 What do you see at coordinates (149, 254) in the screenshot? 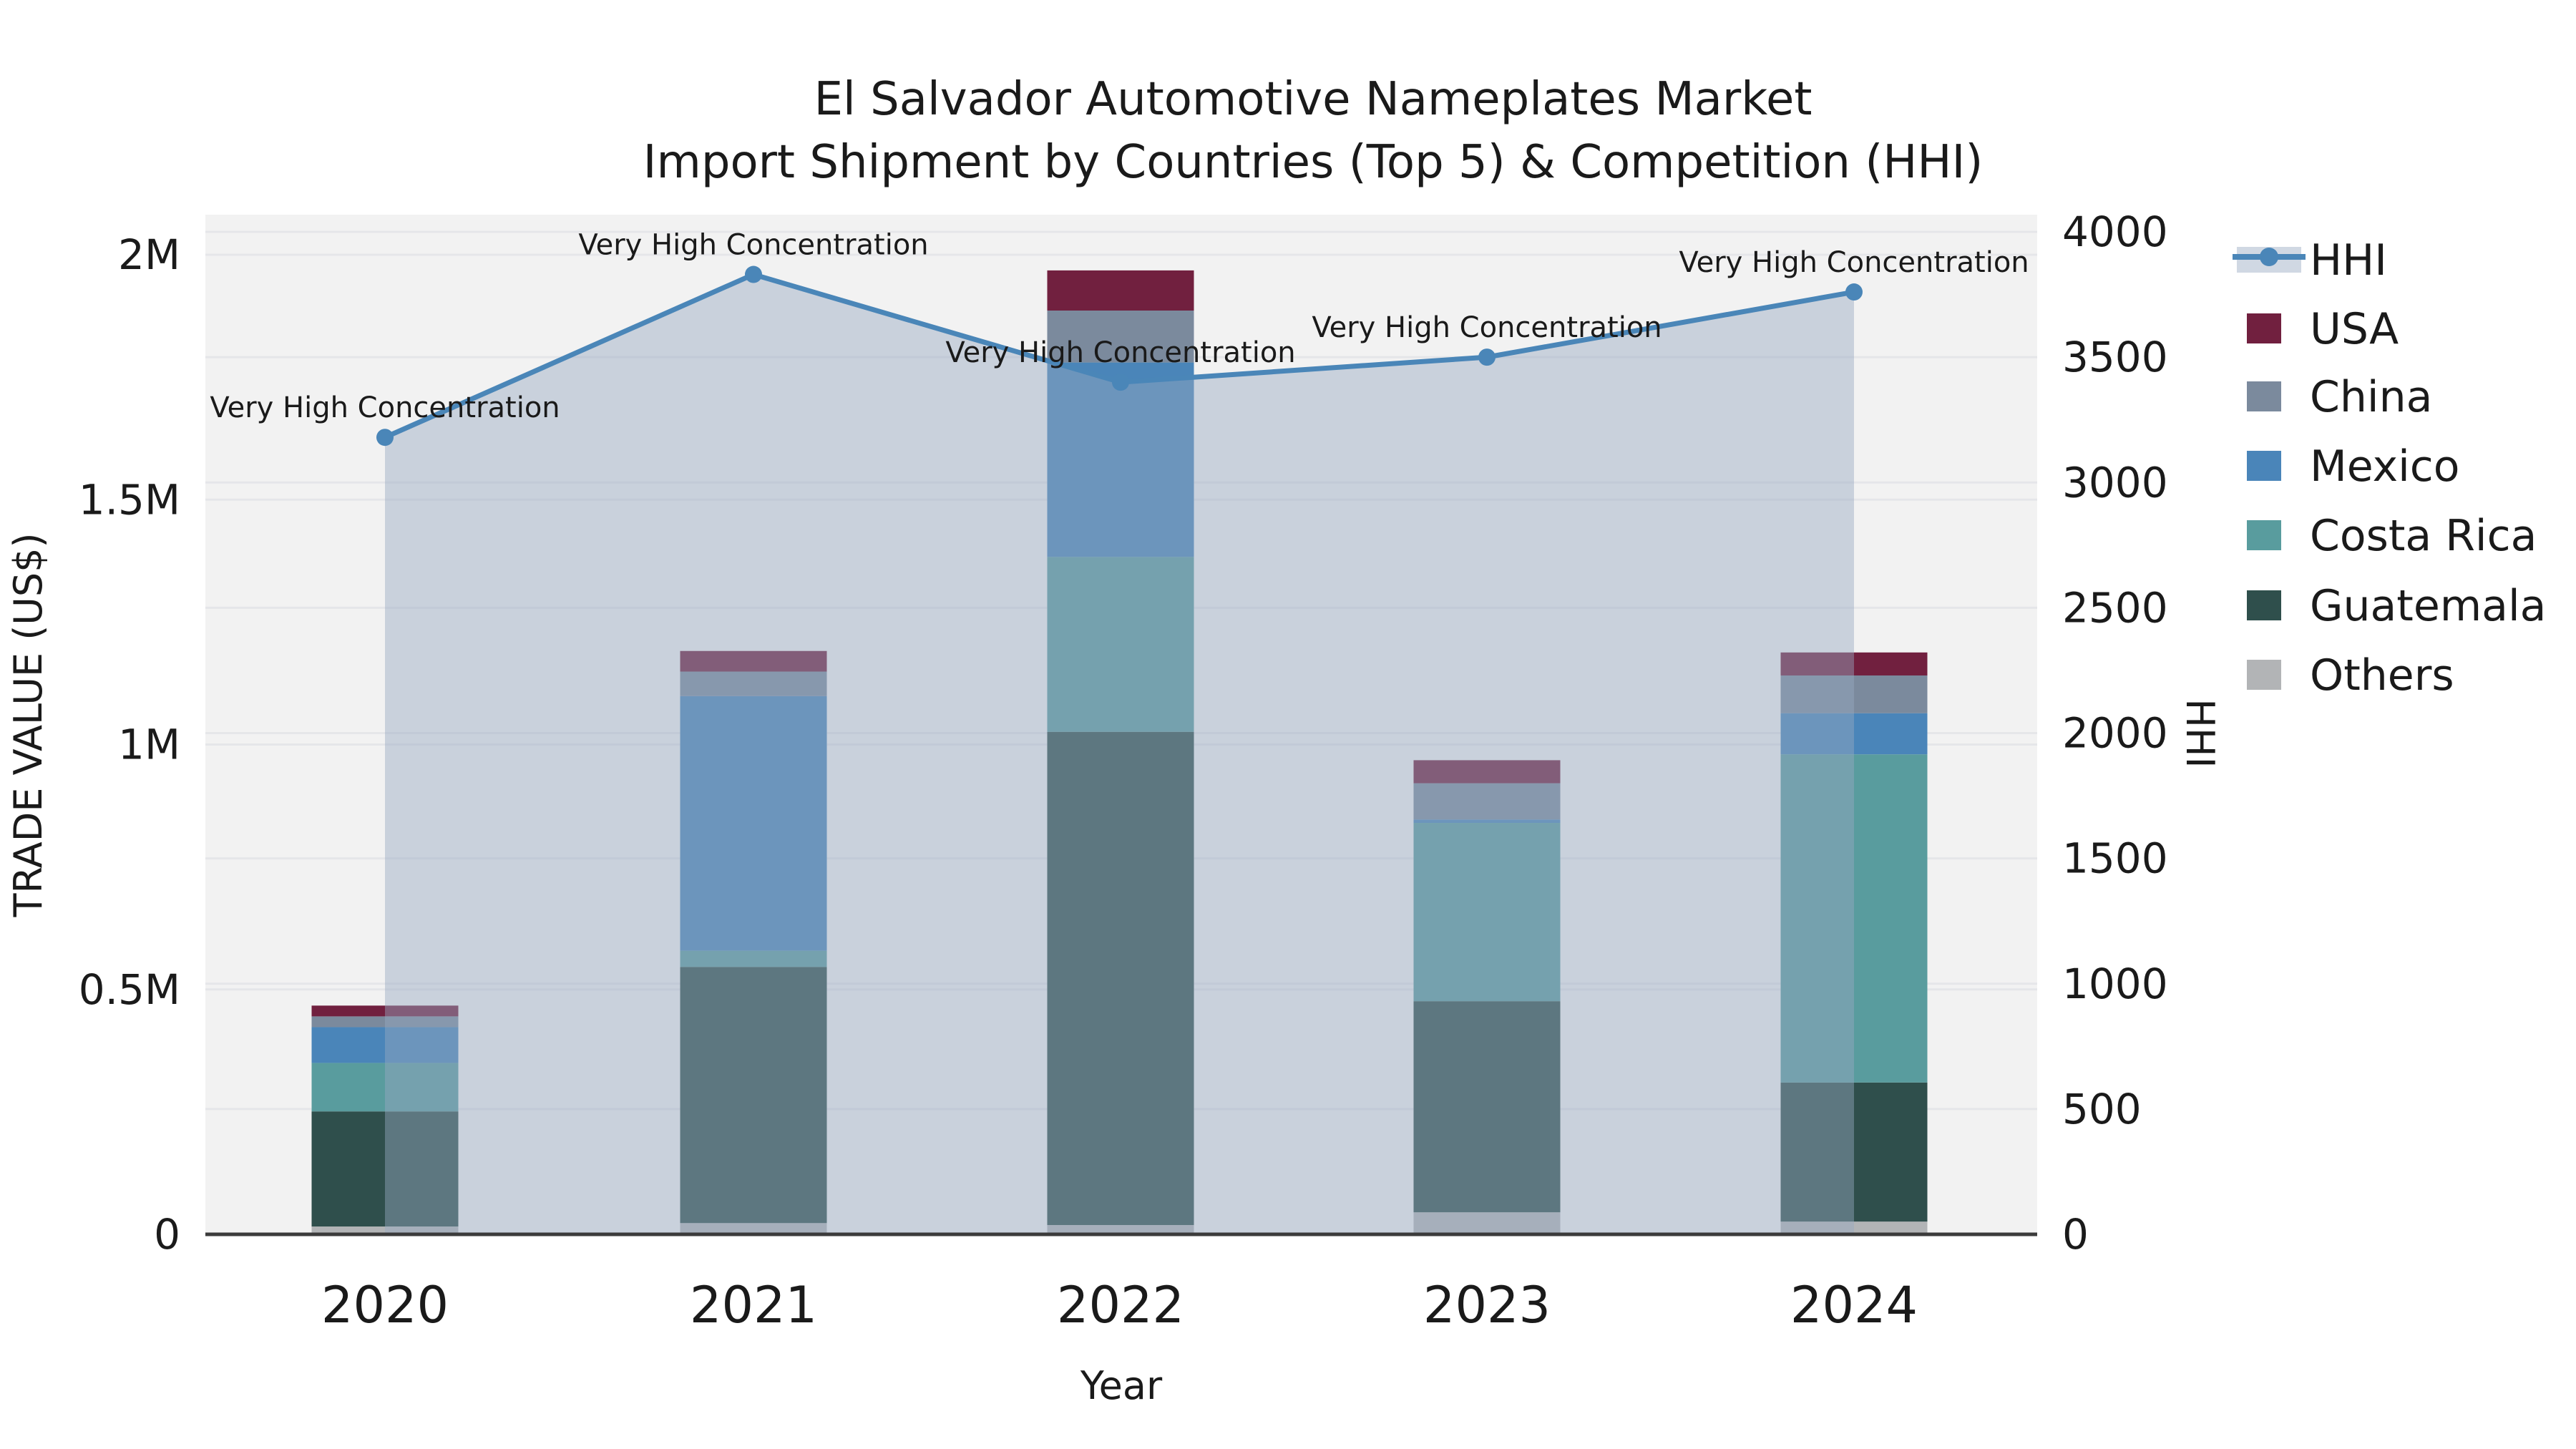
I see `y-tick-left: 2M` at bounding box center [149, 254].